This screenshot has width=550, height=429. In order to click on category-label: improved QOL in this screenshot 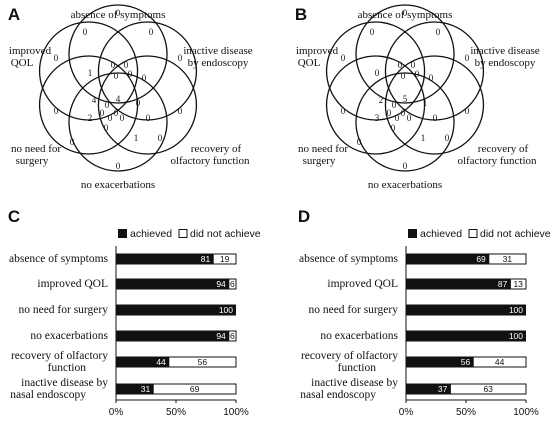, I will do `click(72, 284)`.